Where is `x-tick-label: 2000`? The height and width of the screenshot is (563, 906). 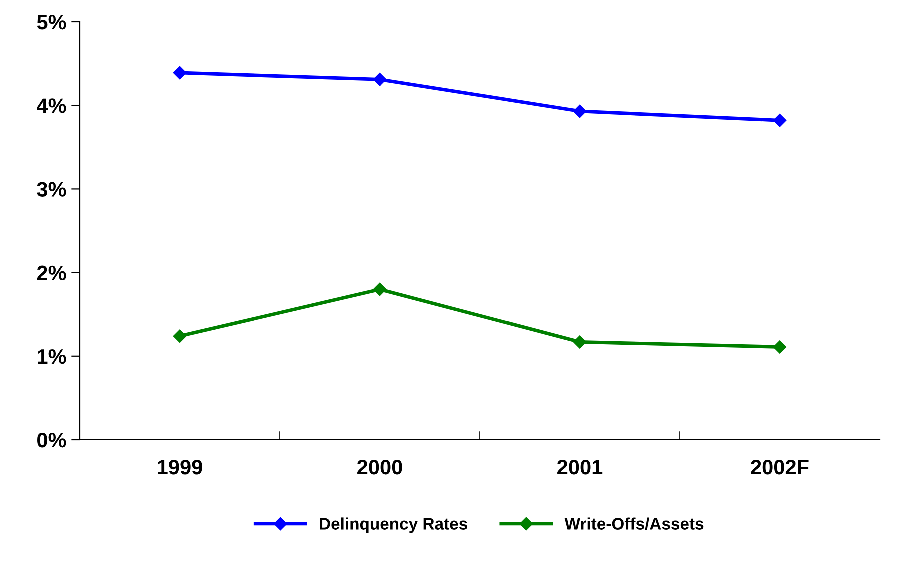
x-tick-label: 2000 is located at coordinates (380, 467).